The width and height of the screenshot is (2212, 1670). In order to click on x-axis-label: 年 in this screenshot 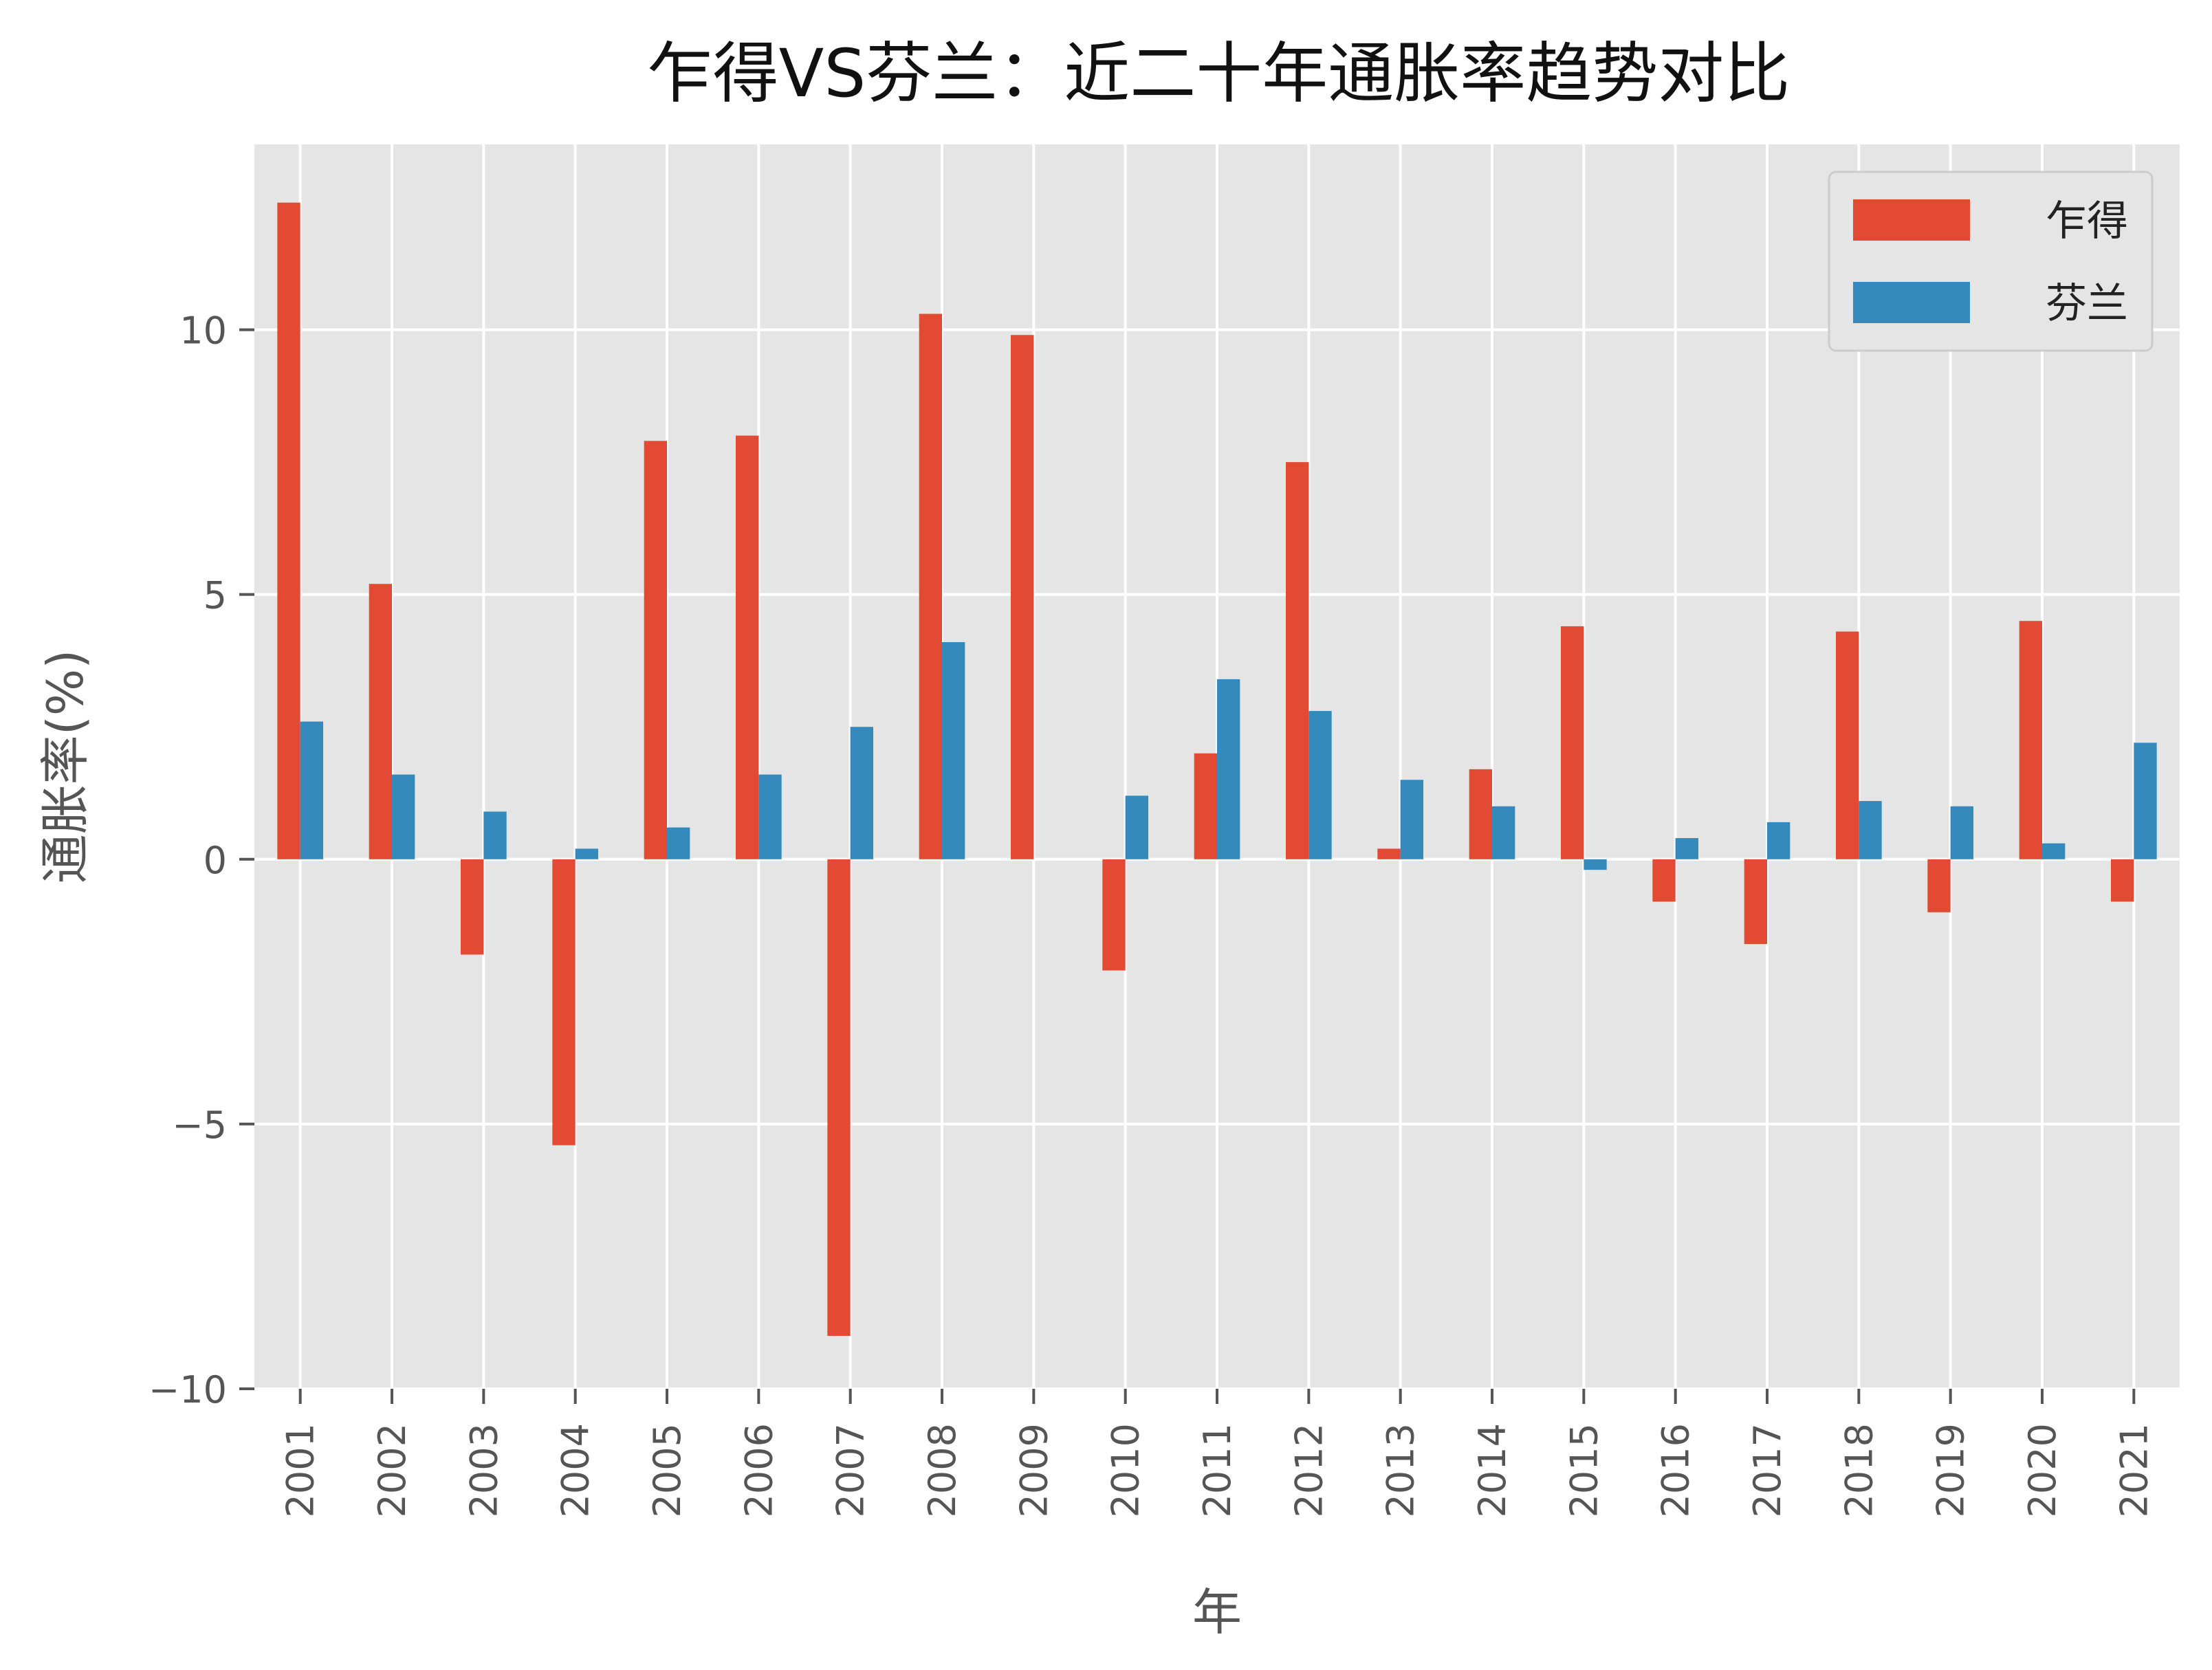, I will do `click(1217, 1612)`.